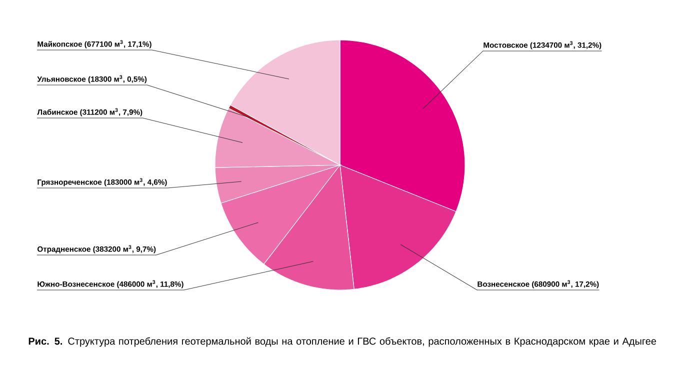 This screenshot has height=372, width=679. Describe the element at coordinates (342, 342) in the screenshot. I see `text: Рис. 5. Структура потребления геотермальной воды на отопление и ГВС объектов, расположенных в Краснодарском крае и Адыгее` at that location.